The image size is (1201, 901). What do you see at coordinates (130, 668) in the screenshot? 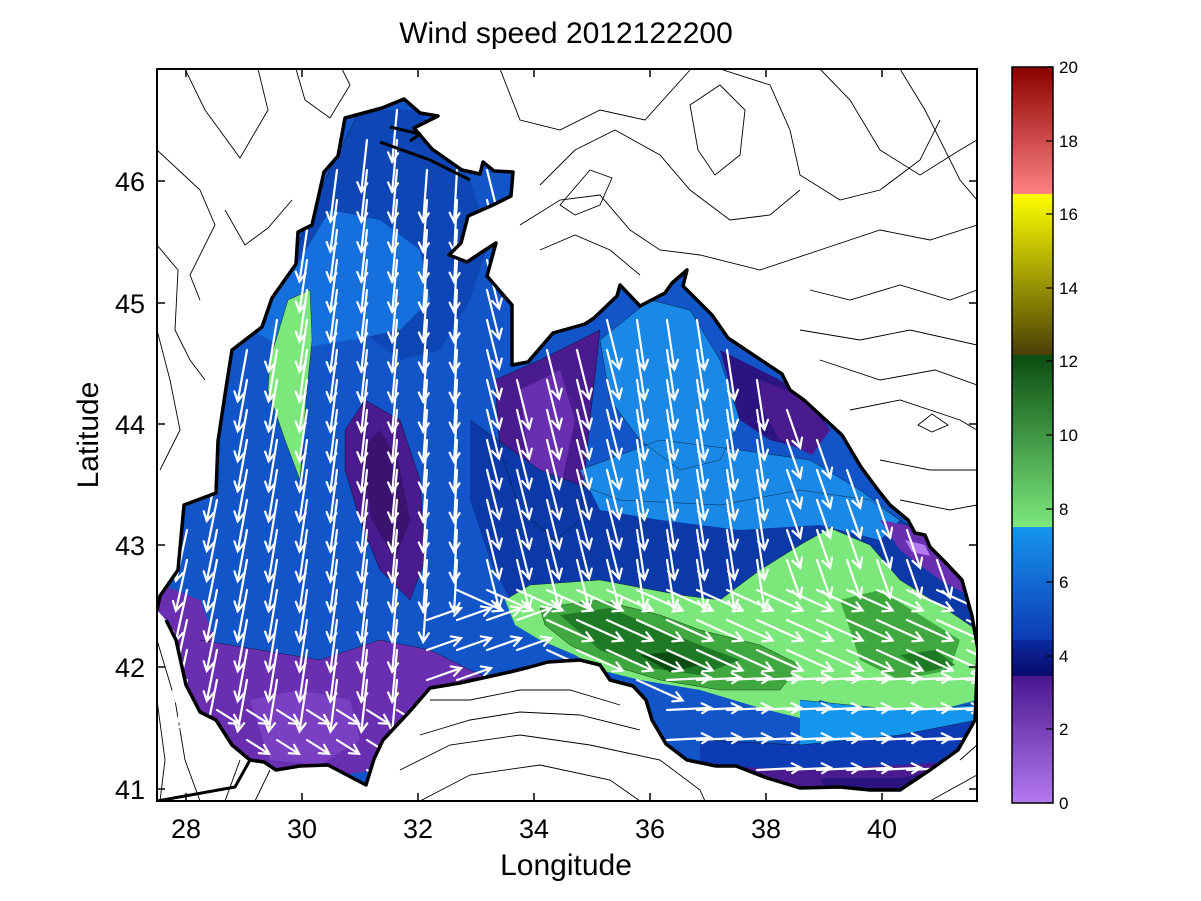
I see `y-tick-label: 42` at bounding box center [130, 668].